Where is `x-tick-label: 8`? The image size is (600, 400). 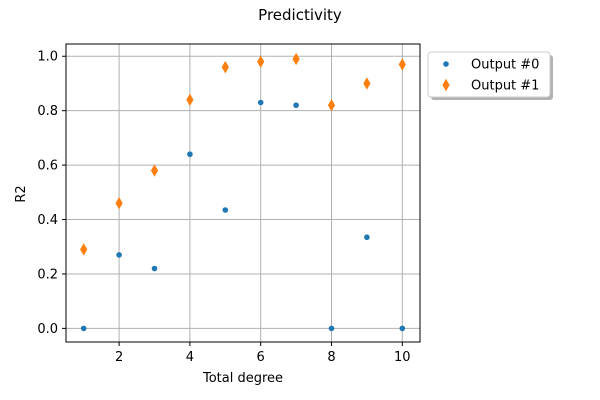 x-tick-label: 8 is located at coordinates (331, 357).